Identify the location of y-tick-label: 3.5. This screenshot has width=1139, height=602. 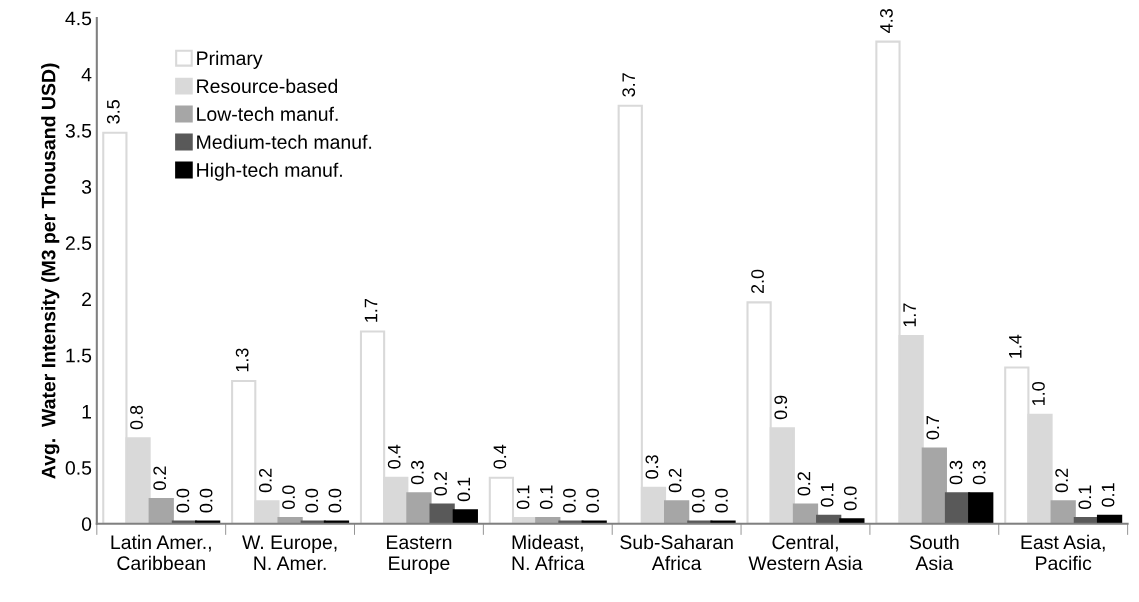
(78, 130).